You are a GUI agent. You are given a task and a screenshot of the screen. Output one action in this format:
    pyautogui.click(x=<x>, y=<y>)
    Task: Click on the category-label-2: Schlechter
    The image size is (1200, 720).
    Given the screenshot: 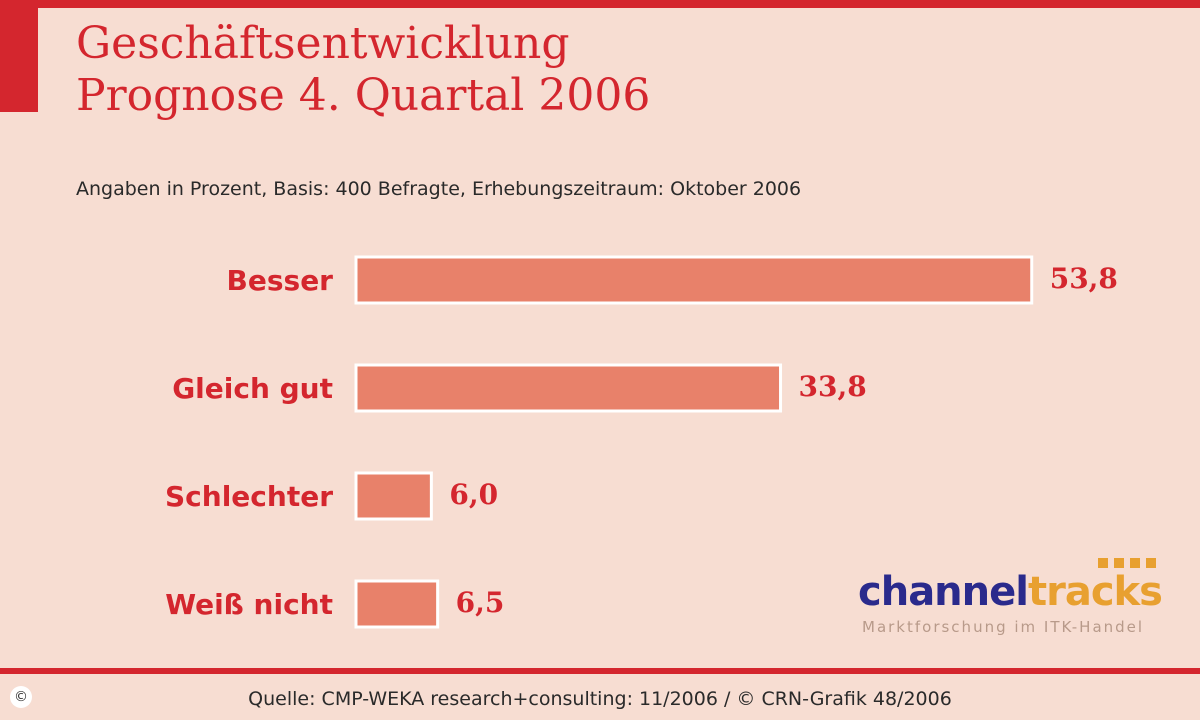 What is the action you would take?
    pyautogui.click(x=249, y=496)
    